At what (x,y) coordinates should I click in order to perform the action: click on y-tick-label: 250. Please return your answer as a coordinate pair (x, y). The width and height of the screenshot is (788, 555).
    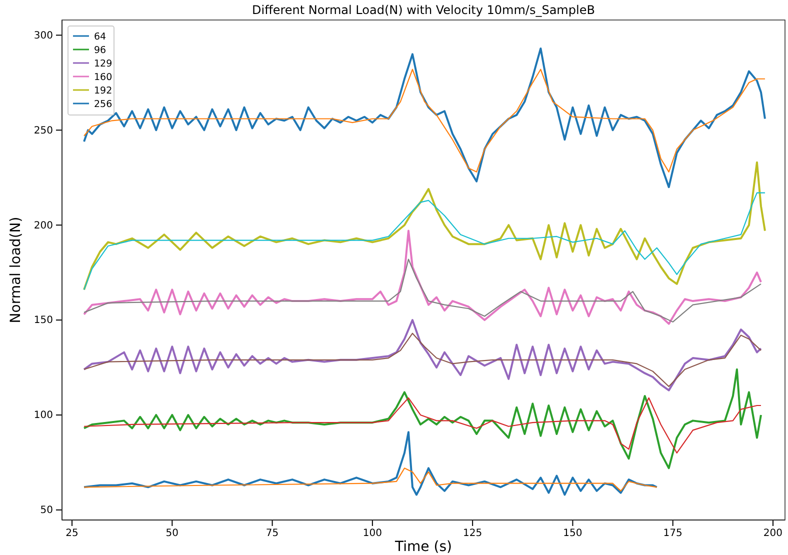
    Looking at the image, I should click on (43, 130).